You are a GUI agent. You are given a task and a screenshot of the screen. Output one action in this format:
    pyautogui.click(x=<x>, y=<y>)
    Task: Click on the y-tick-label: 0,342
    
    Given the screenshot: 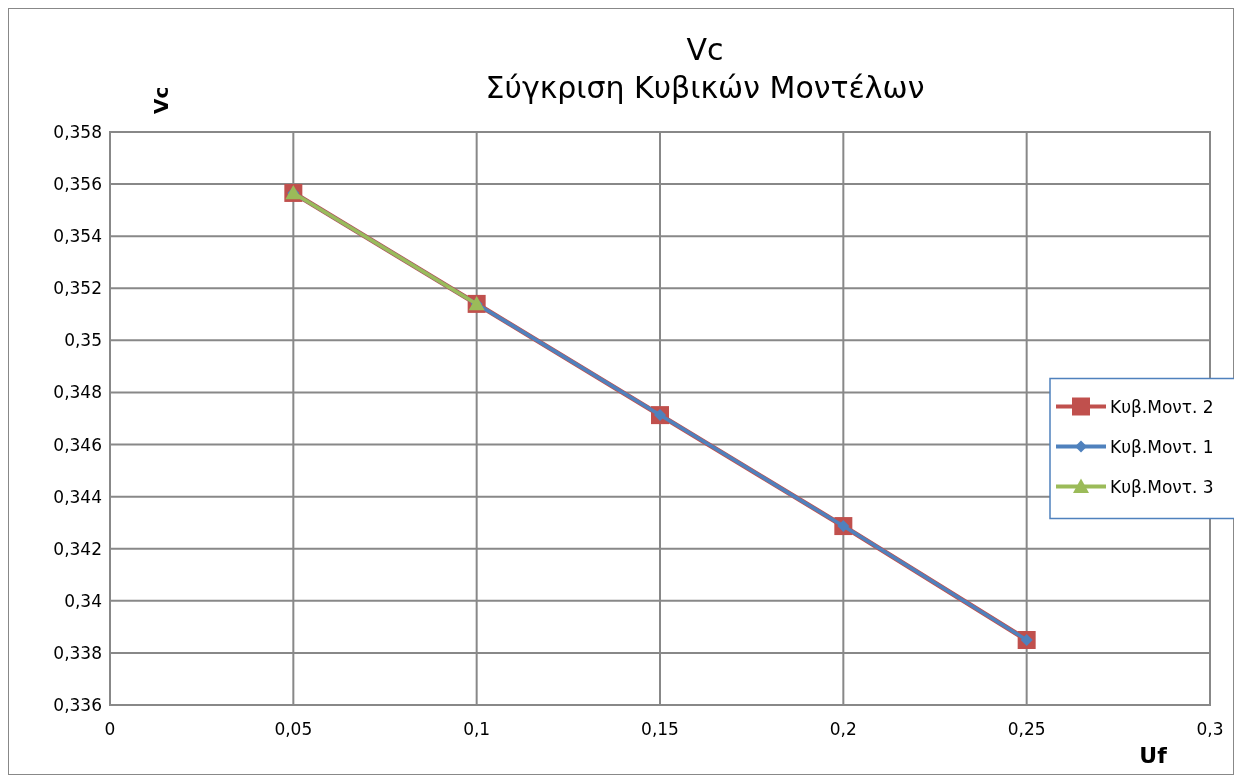 What is the action you would take?
    pyautogui.click(x=77, y=548)
    